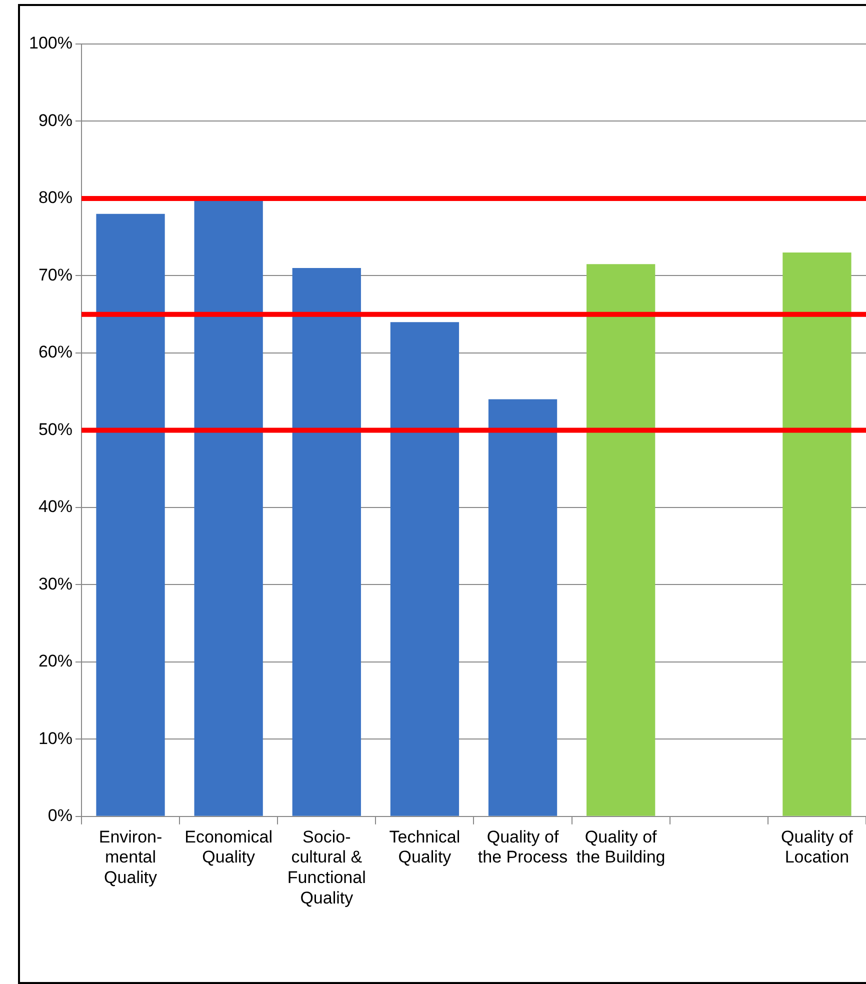  What do you see at coordinates (55, 352) in the screenshot?
I see `y-tick-label: 60%` at bounding box center [55, 352].